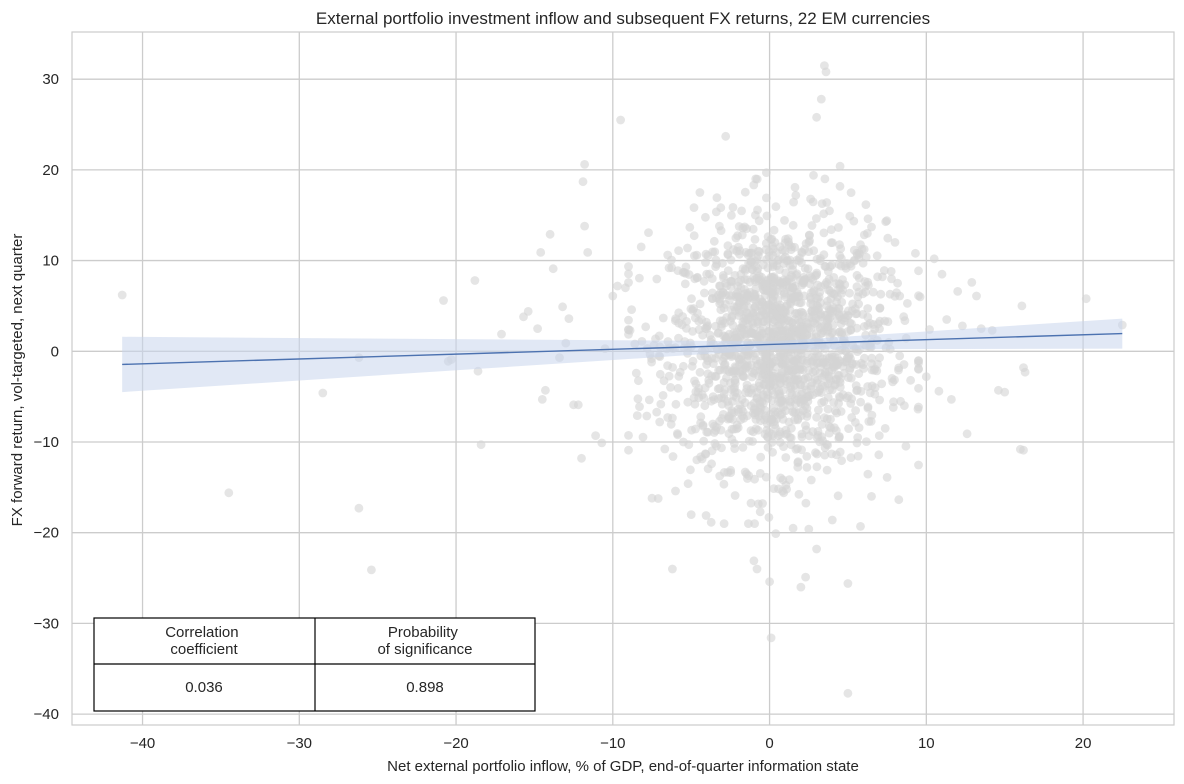 This screenshot has height=784, width=1184. What do you see at coordinates (622, 349) in the screenshot?
I see `regression-line` at bounding box center [622, 349].